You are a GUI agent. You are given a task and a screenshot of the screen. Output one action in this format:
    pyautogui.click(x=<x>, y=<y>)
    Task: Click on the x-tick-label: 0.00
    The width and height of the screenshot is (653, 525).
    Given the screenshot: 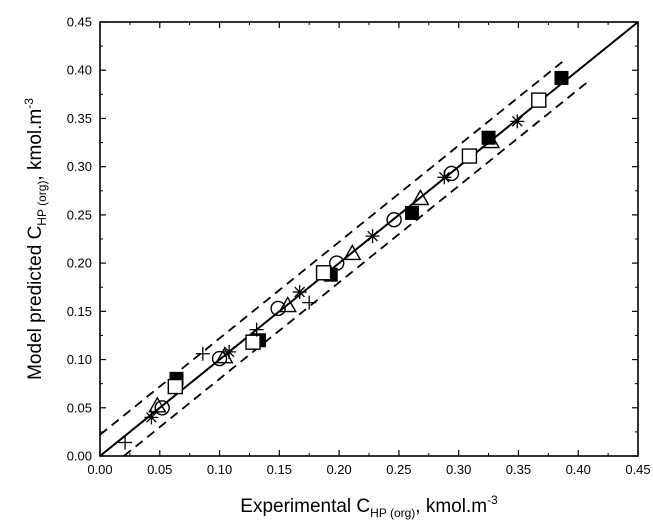 What is the action you would take?
    pyautogui.click(x=99, y=469)
    